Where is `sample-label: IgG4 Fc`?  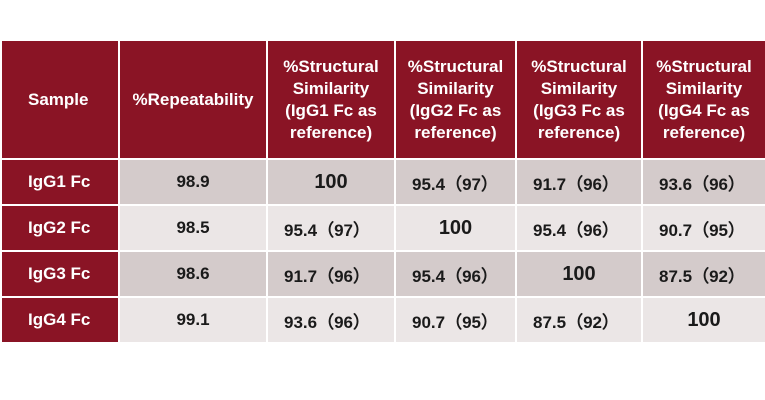 sample-label: IgG4 Fc is located at coordinates (60, 320).